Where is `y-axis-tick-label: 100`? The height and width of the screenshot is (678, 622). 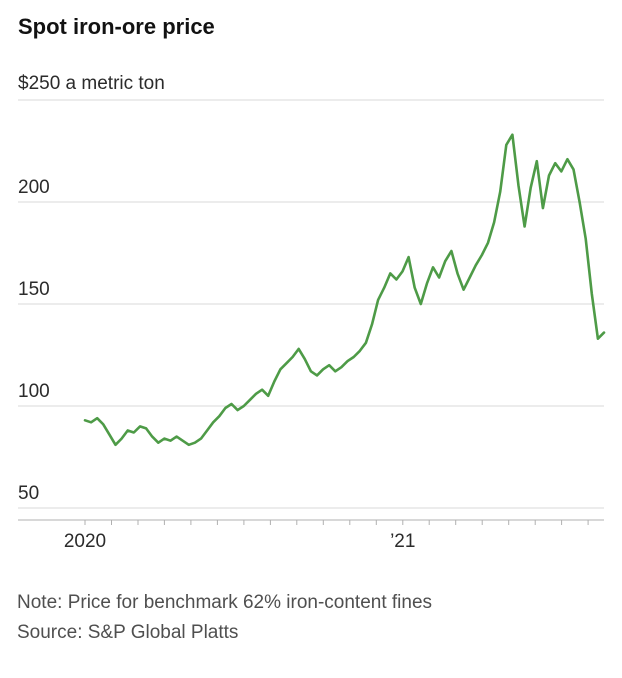
y-axis-tick-label: 100 is located at coordinates (34, 391).